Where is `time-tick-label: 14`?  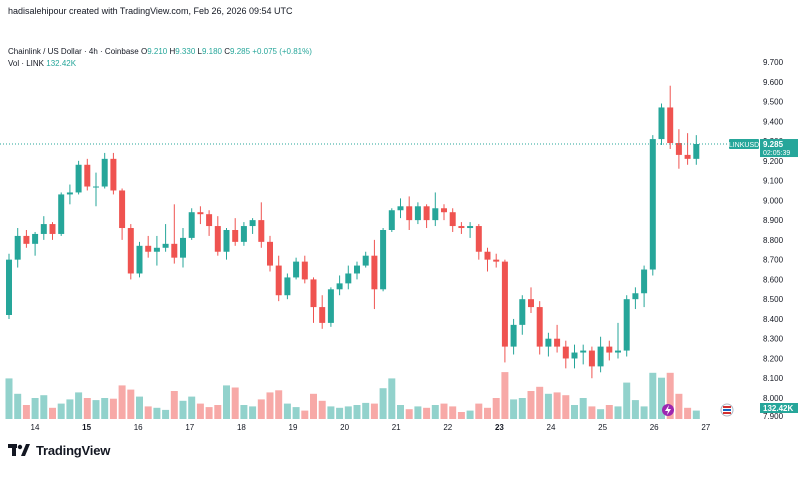
time-tick-label: 14 is located at coordinates (35, 427).